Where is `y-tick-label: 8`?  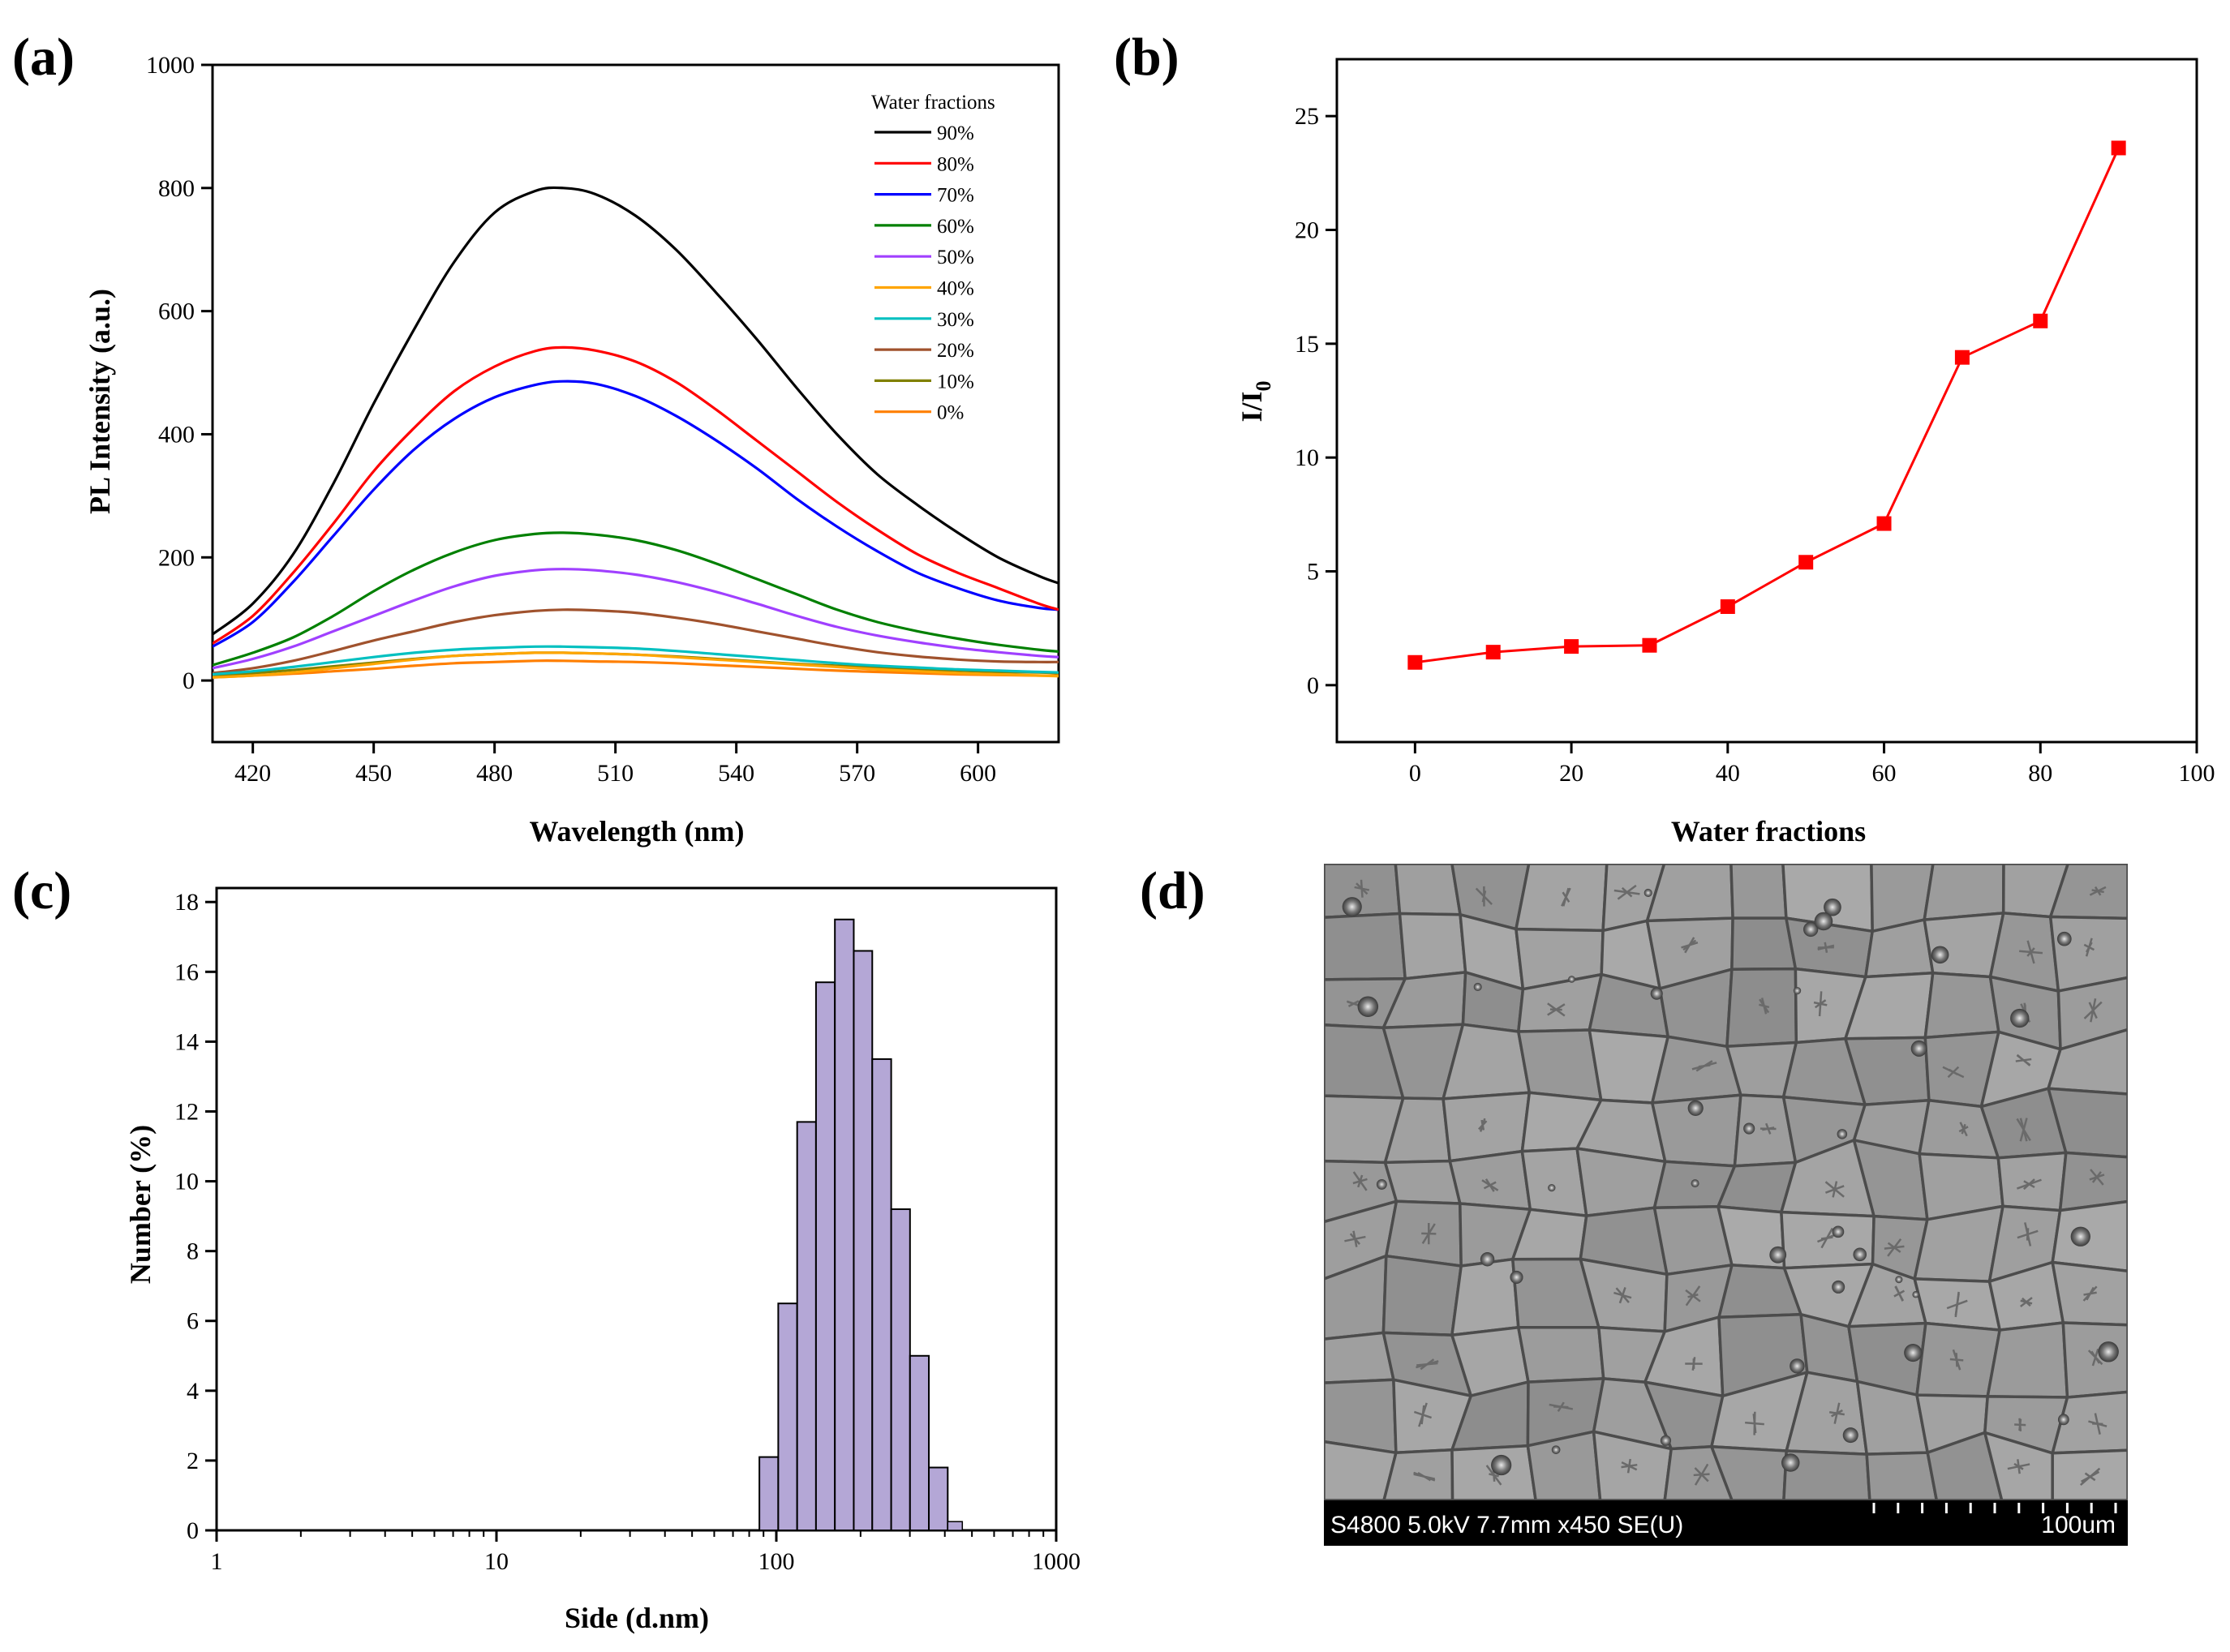 y-tick-label: 8 is located at coordinates (193, 1251).